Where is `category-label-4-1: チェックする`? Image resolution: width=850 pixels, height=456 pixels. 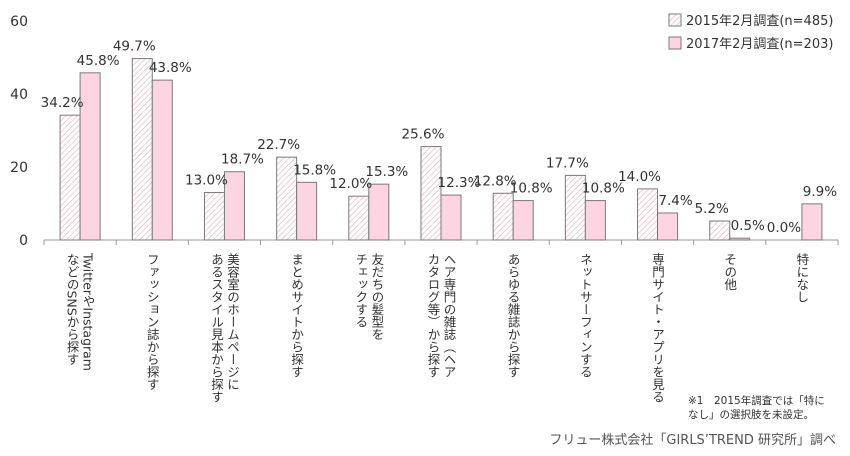 category-label-4-1: チェックする is located at coordinates (360, 290).